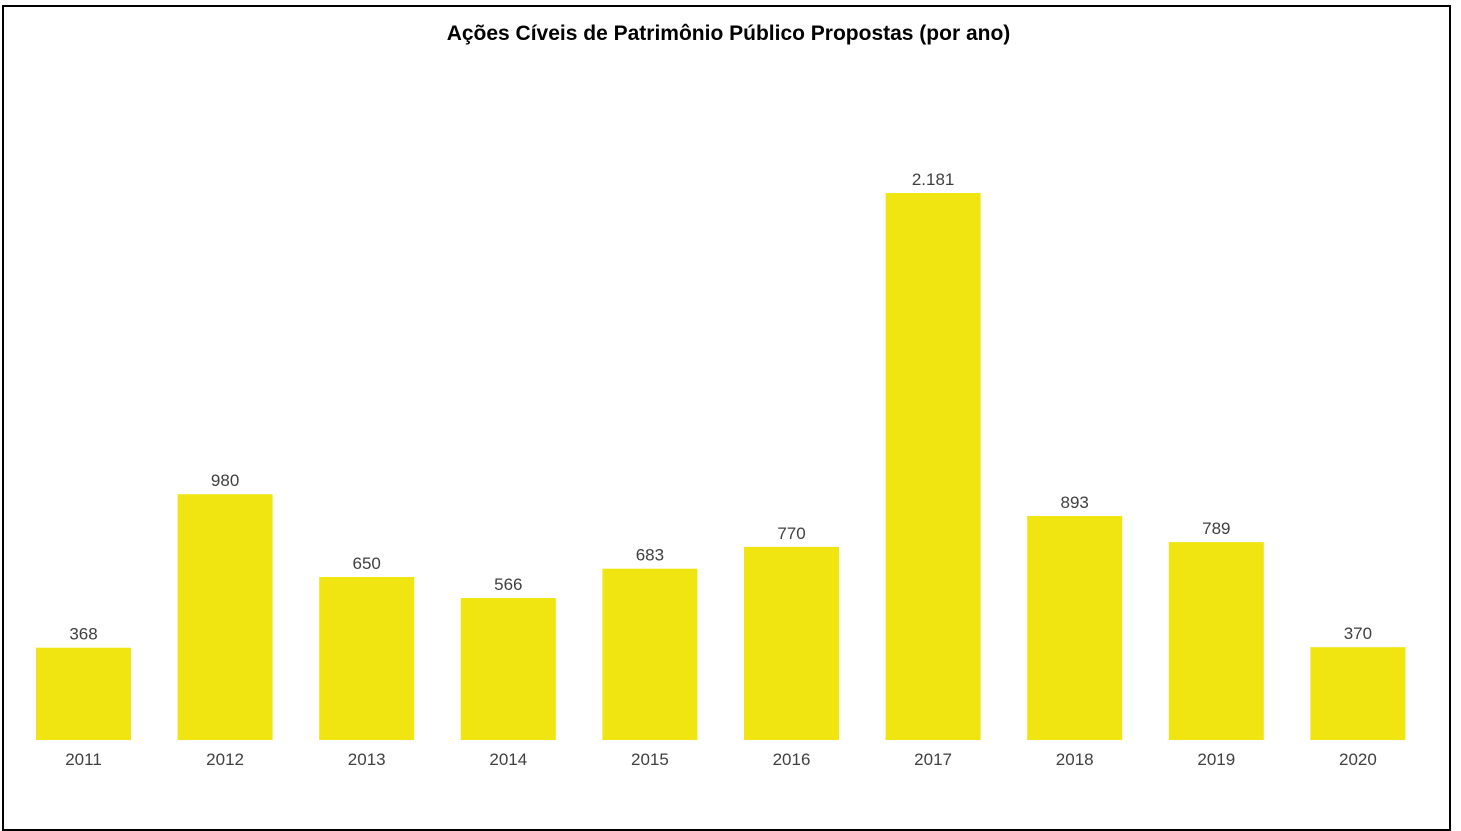  Describe the element at coordinates (933, 179) in the screenshot. I see `value-label-2017: 2.181` at that location.